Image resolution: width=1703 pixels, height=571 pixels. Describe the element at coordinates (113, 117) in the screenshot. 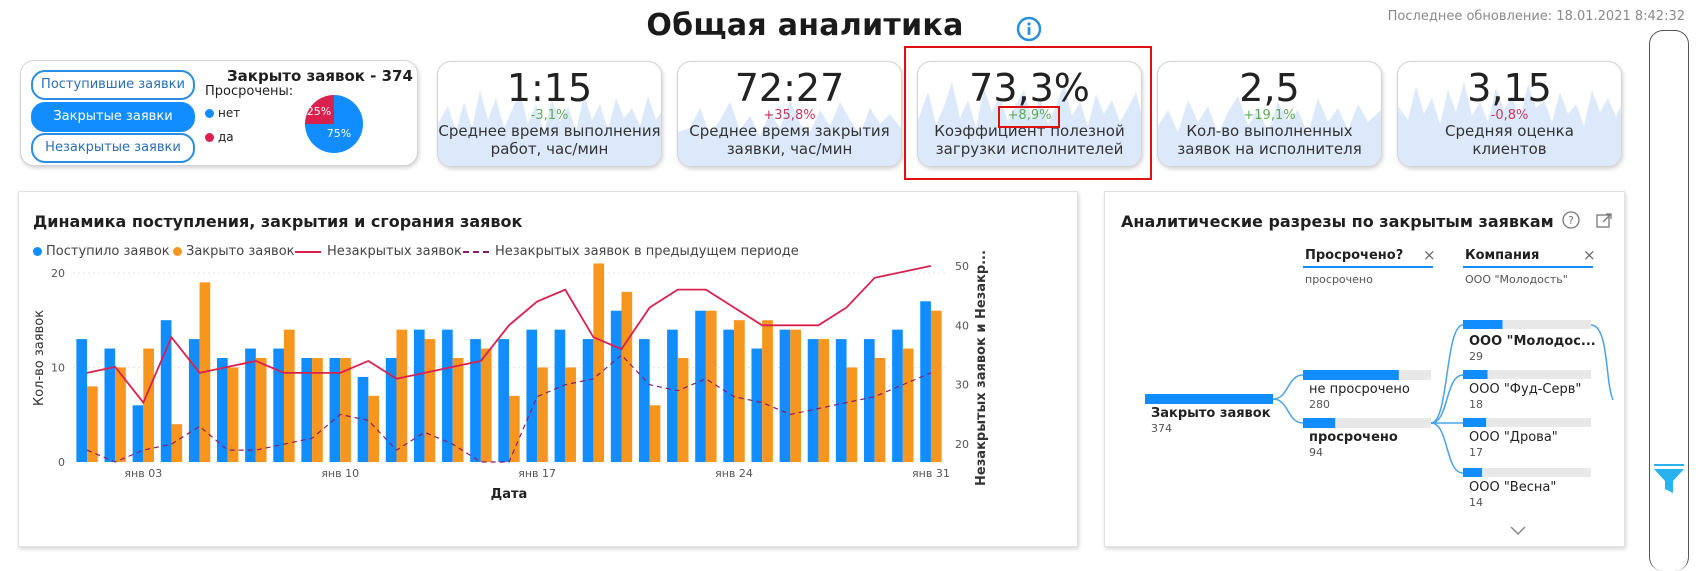

I see `closed-requests-button: Закрытые заявки` at that location.